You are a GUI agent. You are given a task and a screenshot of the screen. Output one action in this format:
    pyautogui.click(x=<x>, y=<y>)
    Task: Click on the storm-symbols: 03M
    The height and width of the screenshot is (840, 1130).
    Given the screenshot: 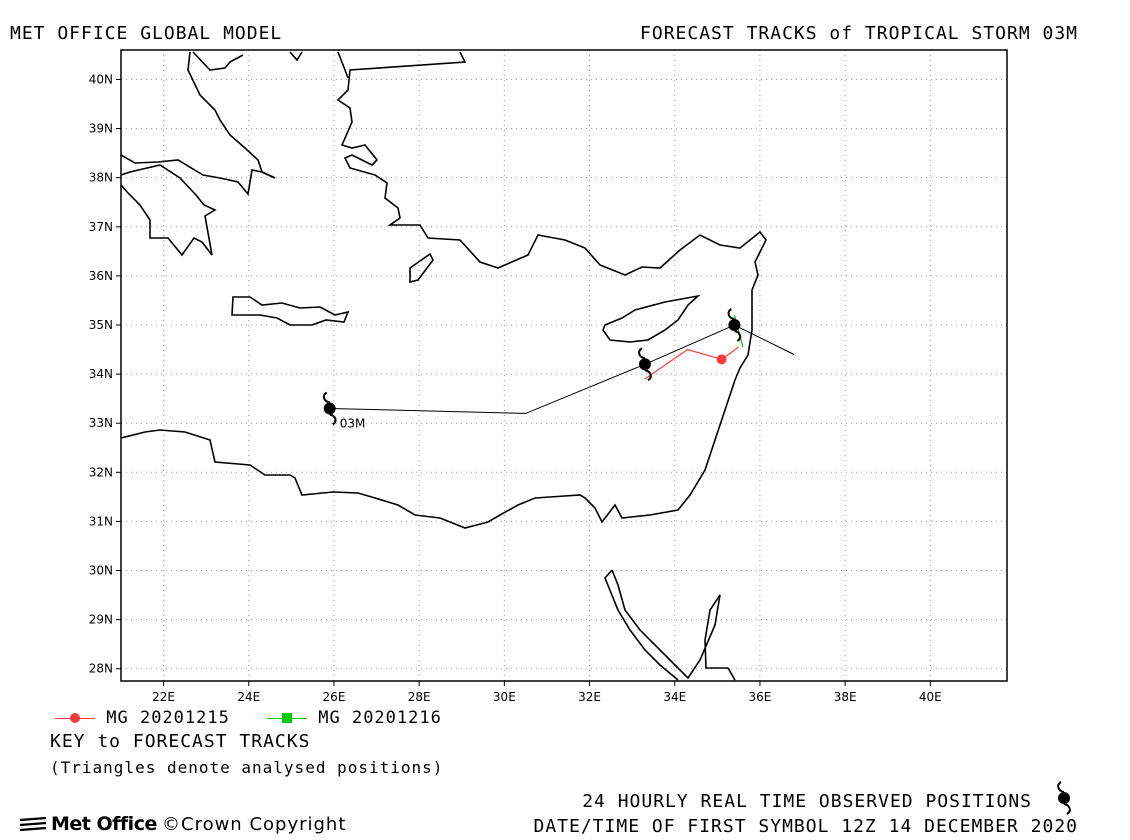 What is the action you would take?
    pyautogui.click(x=532, y=369)
    